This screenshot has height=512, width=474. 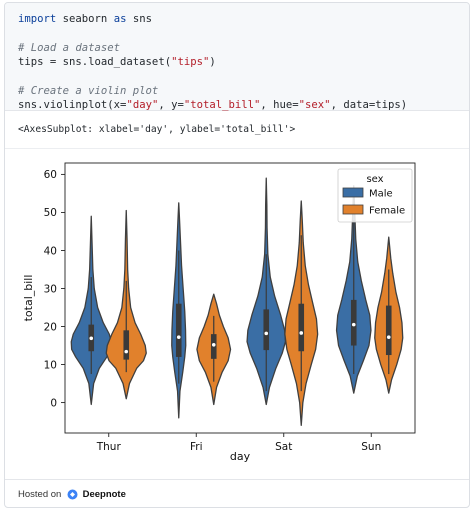 I want to click on code-text: tips = sns.load_dataset(, so click(x=95, y=62).